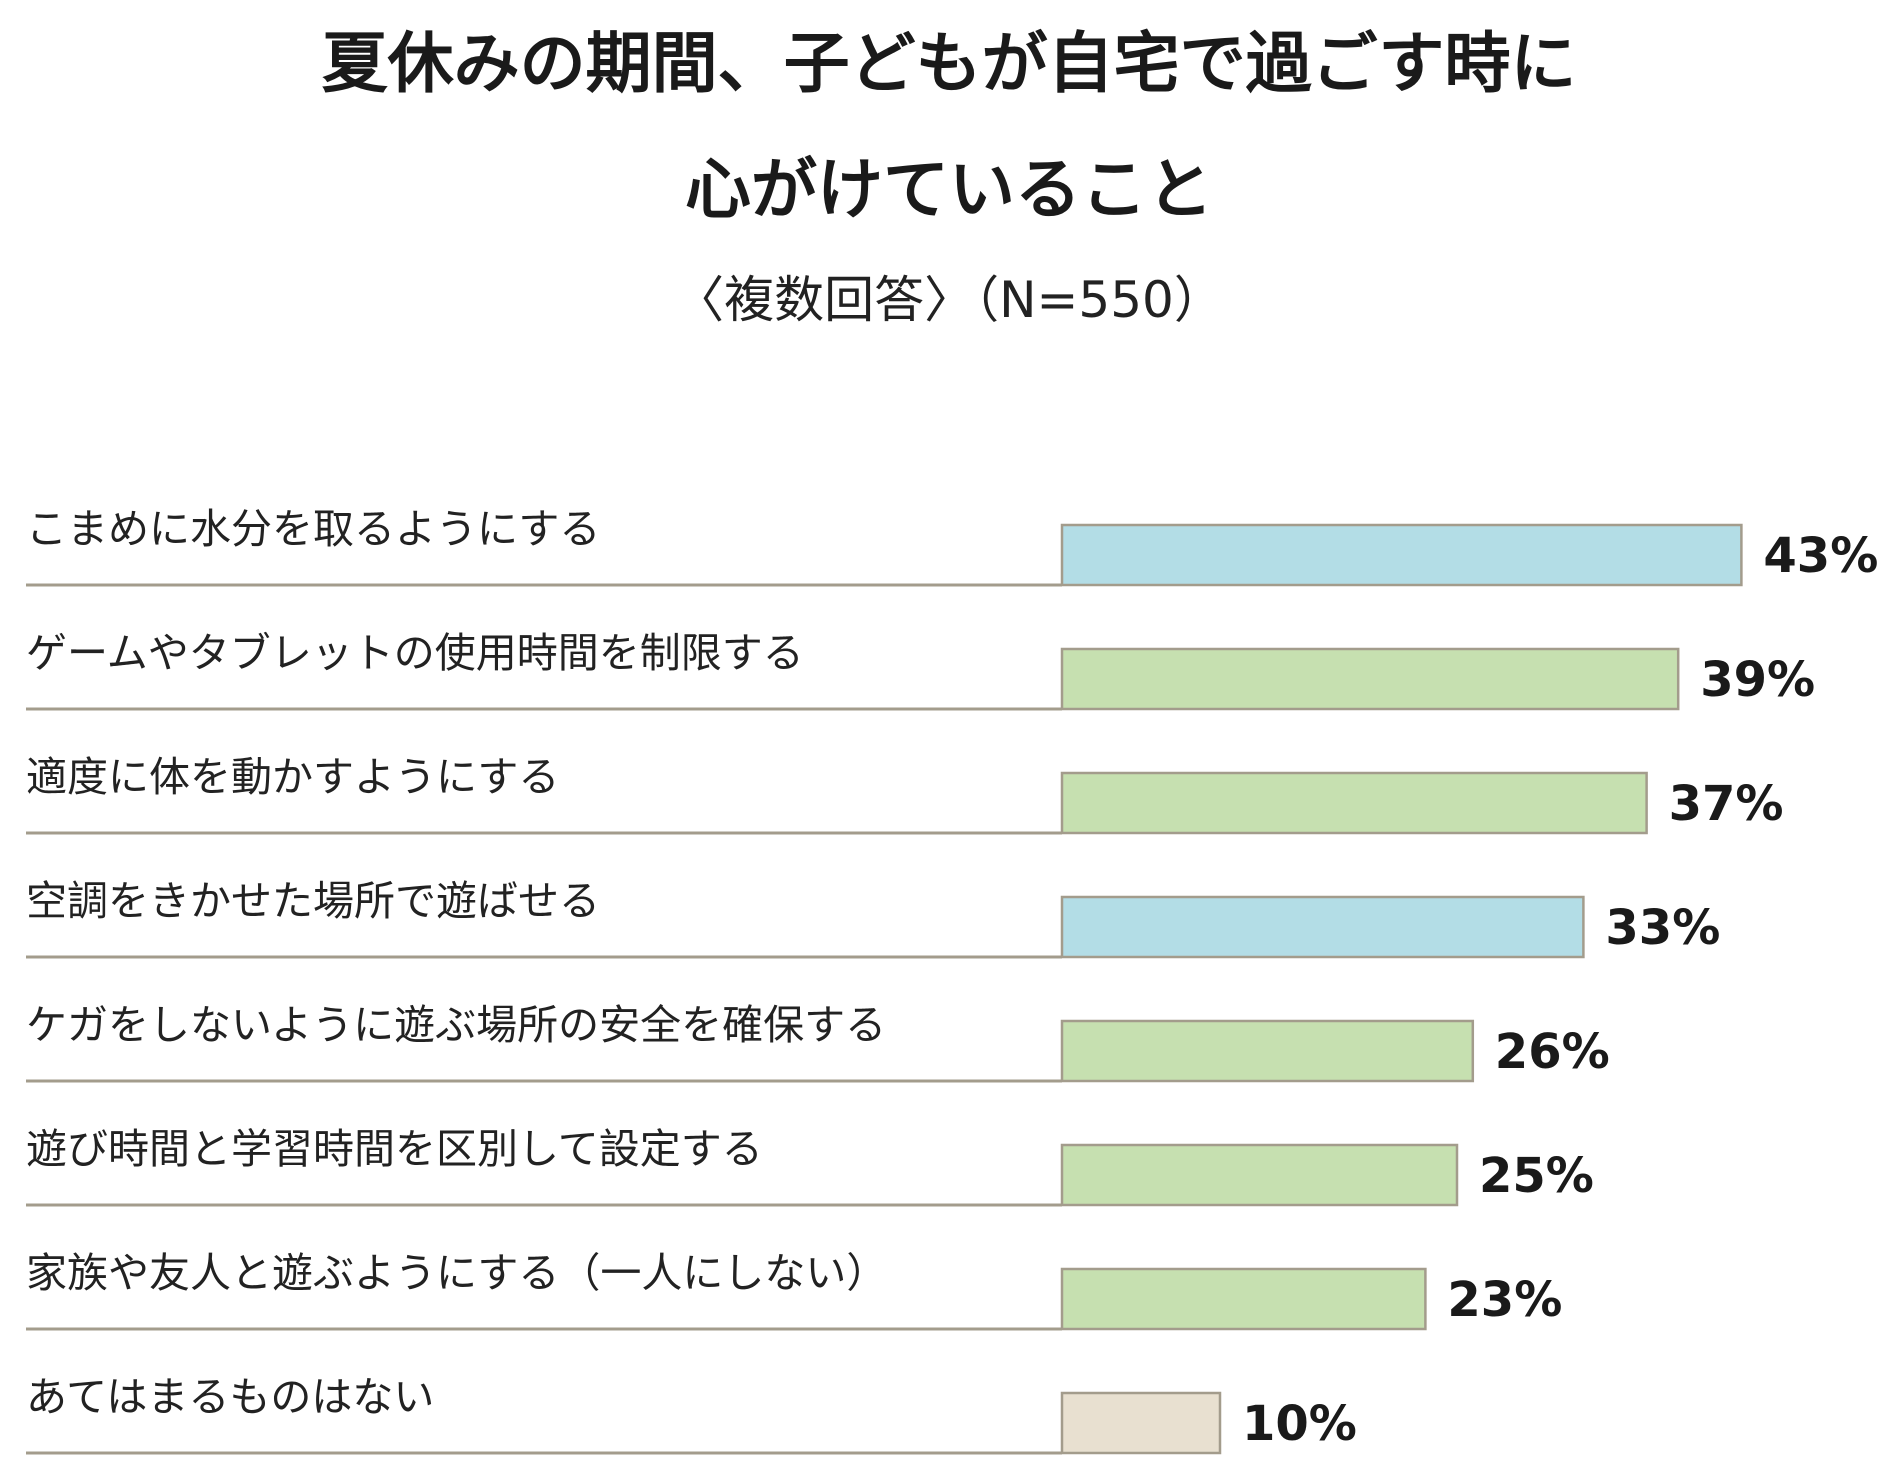 The height and width of the screenshot is (1473, 1898). What do you see at coordinates (1820, 556) in the screenshot?
I see `value-label: 43%` at bounding box center [1820, 556].